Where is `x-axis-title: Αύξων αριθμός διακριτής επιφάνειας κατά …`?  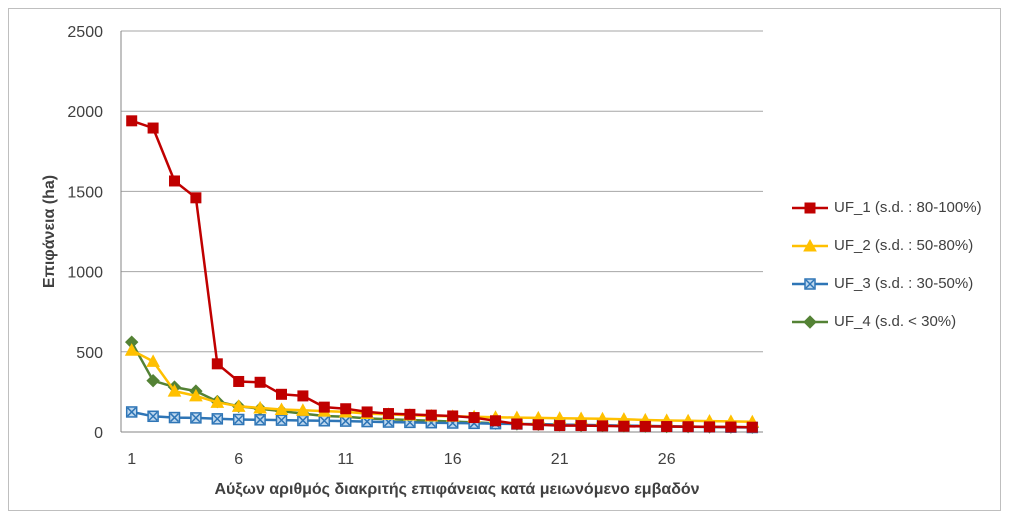
x-axis-title: Αύξων αριθμός διακριτής επιφάνειας κατά … is located at coordinates (456, 489).